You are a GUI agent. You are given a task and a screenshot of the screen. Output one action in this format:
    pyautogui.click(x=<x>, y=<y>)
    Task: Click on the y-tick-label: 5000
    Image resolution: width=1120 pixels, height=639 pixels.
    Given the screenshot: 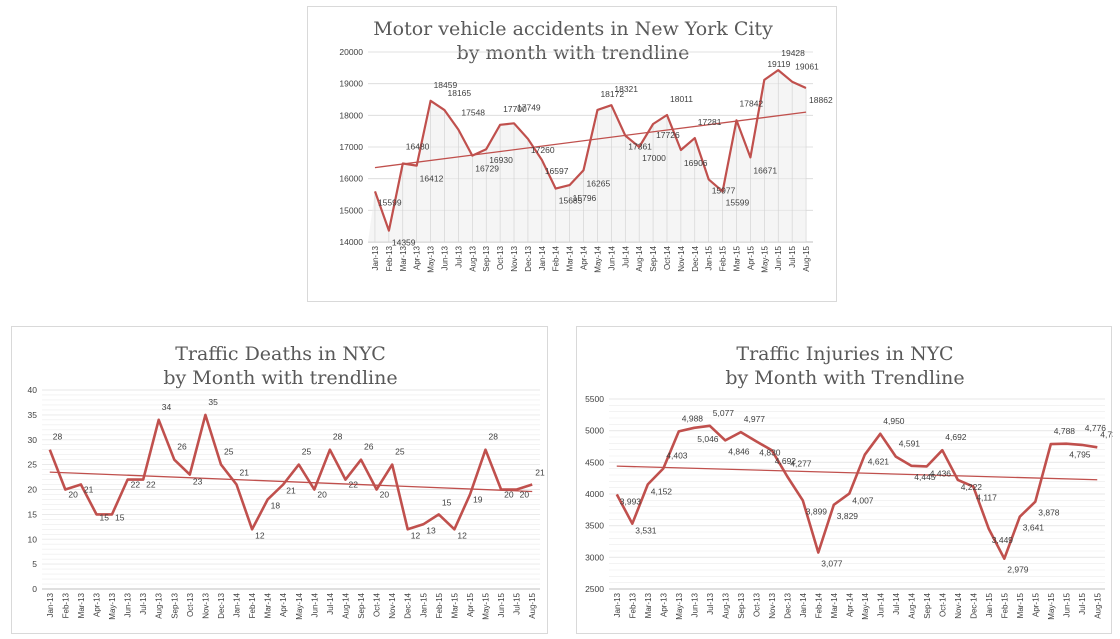 What is the action you would take?
    pyautogui.click(x=594, y=431)
    